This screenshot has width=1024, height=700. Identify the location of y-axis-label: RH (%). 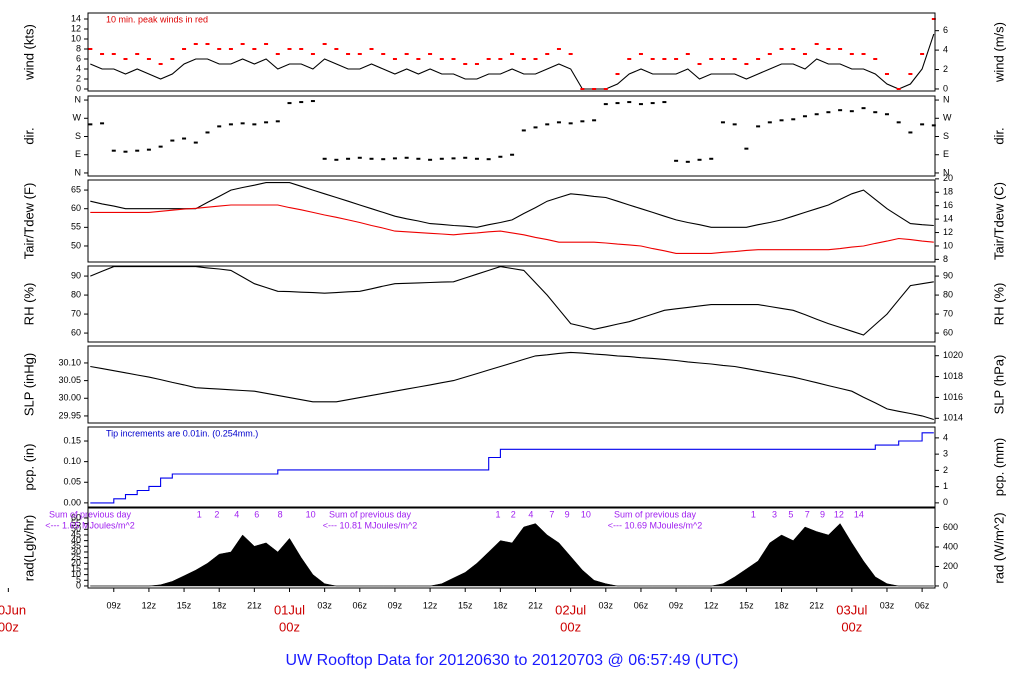
(28, 304).